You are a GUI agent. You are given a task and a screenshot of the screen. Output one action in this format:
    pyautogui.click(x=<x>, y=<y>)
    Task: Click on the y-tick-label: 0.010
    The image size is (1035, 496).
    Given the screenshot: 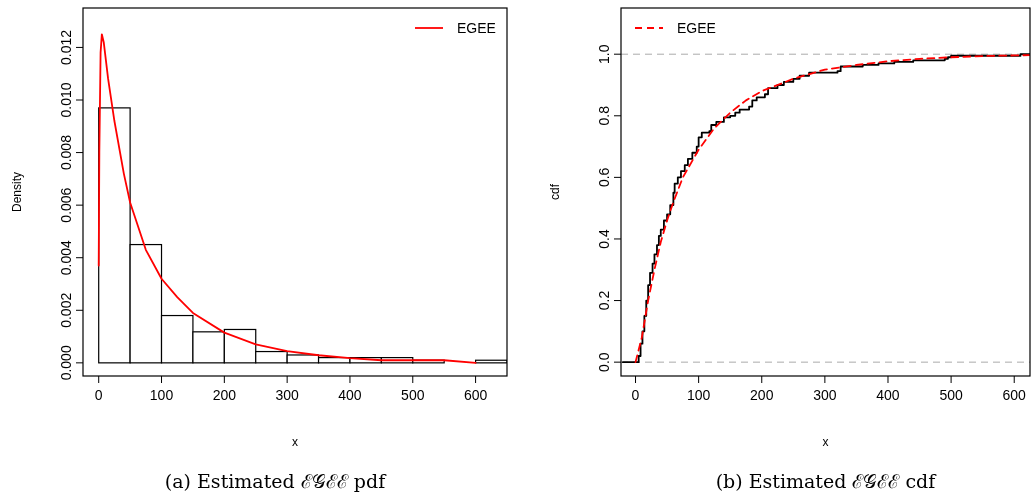 What is the action you would take?
    pyautogui.click(x=66, y=100)
    